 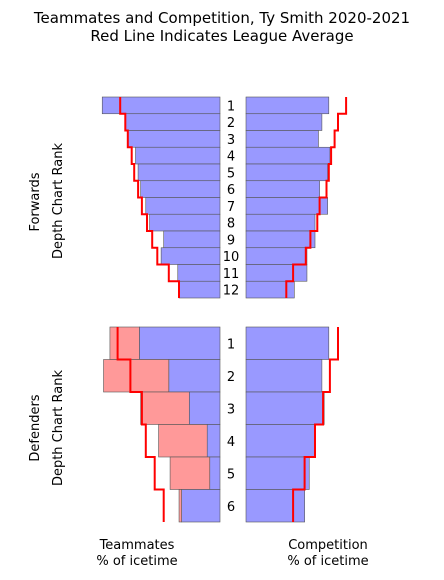 I want to click on defenders-rank-label-5: 5, so click(x=231, y=474).